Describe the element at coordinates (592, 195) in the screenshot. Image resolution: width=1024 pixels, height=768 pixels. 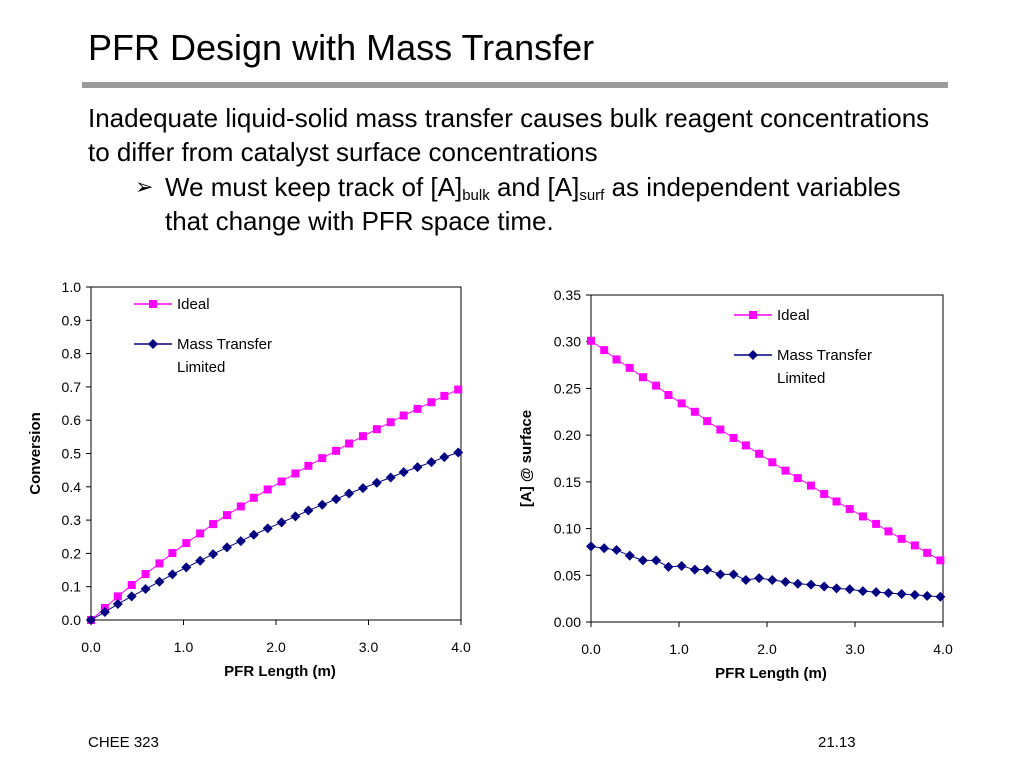
I see `surf-subscript: surf` at that location.